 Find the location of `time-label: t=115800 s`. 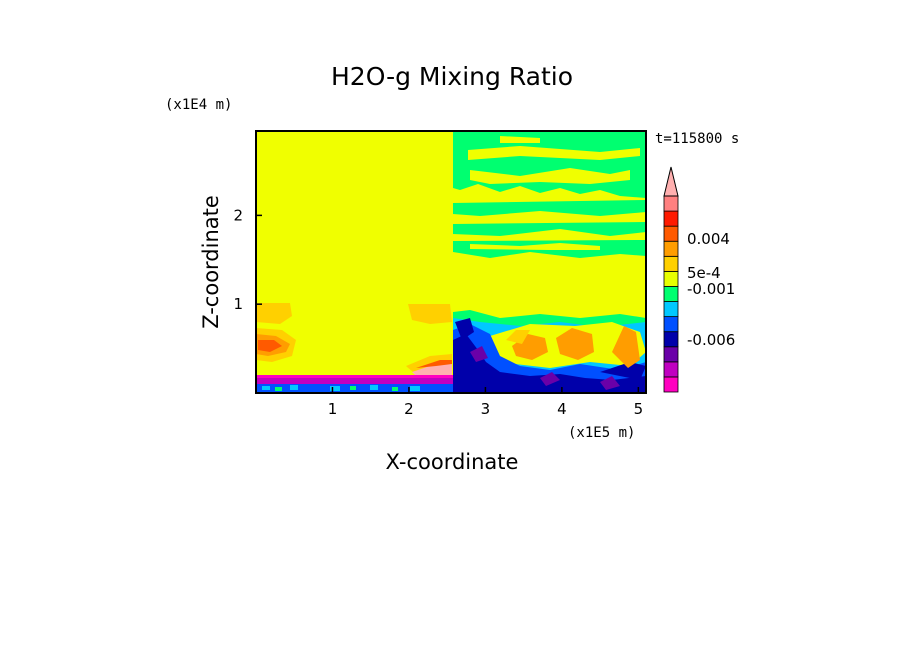

time-label: t=115800 s is located at coordinates (697, 139).